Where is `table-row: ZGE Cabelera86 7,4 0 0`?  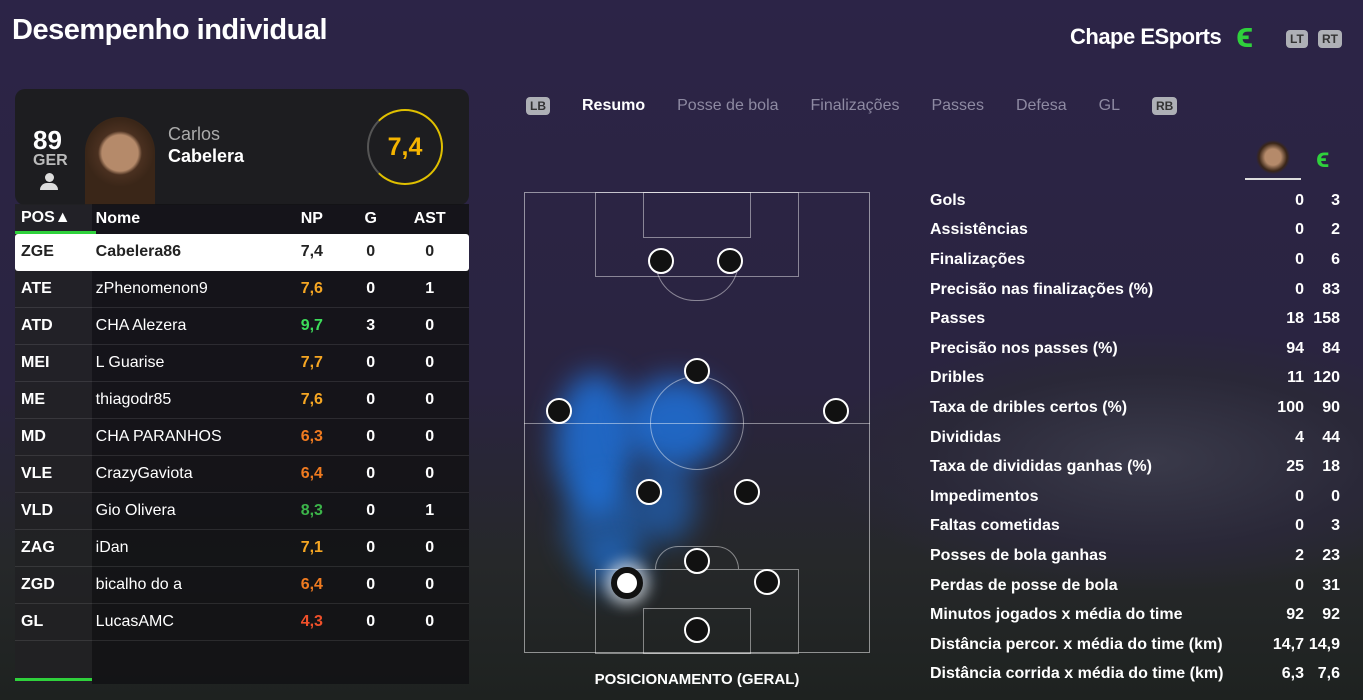
table-row: ZGE Cabelera86 7,4 0 0 is located at coordinates (242, 252).